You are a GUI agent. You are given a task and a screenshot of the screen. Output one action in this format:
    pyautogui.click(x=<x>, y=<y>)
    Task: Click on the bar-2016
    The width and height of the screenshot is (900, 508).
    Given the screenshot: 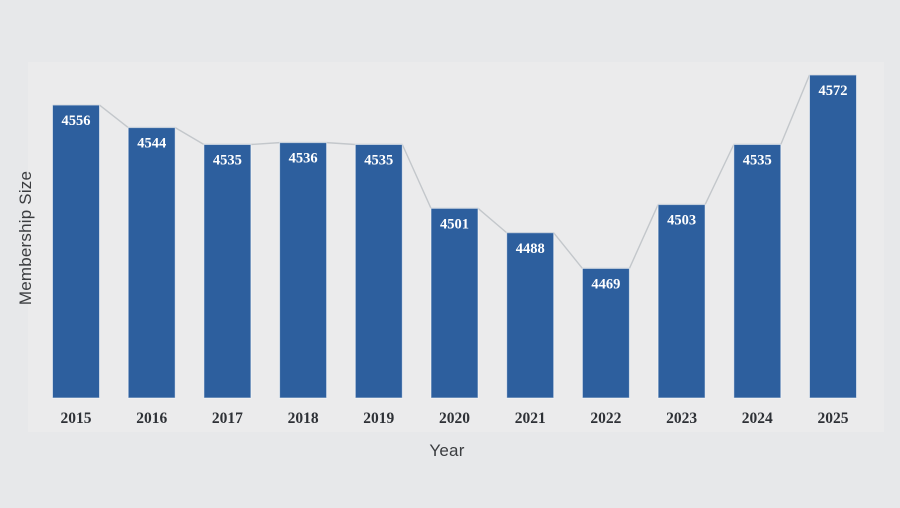 What is the action you would take?
    pyautogui.click(x=151, y=263)
    